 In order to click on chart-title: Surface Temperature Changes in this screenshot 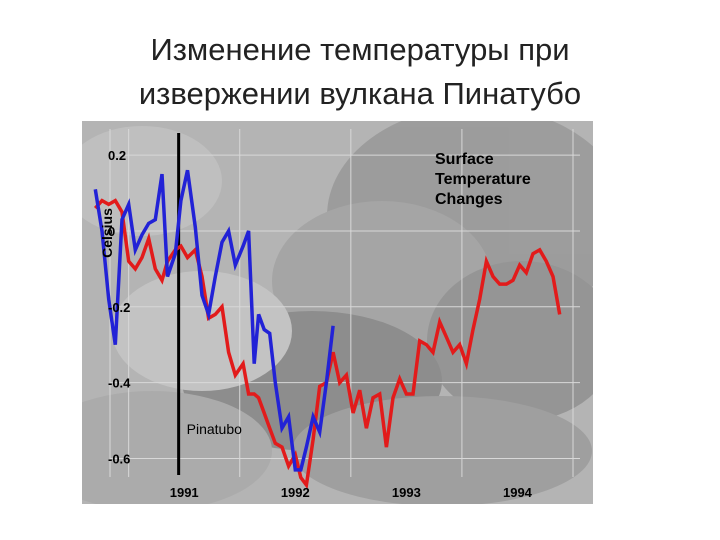, I will do `click(485, 179)`.